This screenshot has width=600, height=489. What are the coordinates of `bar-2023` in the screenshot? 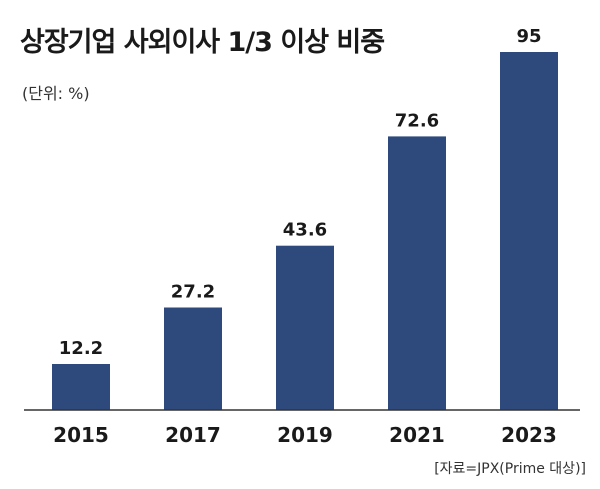 It's located at (529, 231).